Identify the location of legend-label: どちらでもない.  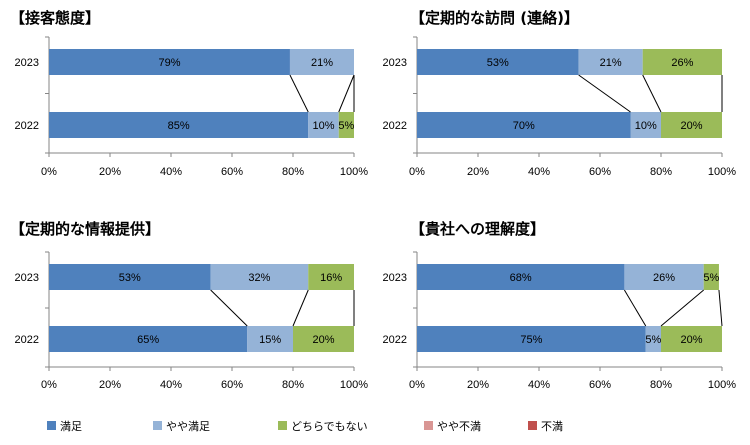
(329, 426).